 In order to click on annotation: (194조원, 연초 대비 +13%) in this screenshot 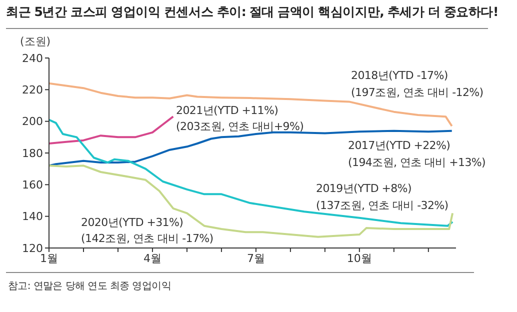, I will do `click(417, 162)`.